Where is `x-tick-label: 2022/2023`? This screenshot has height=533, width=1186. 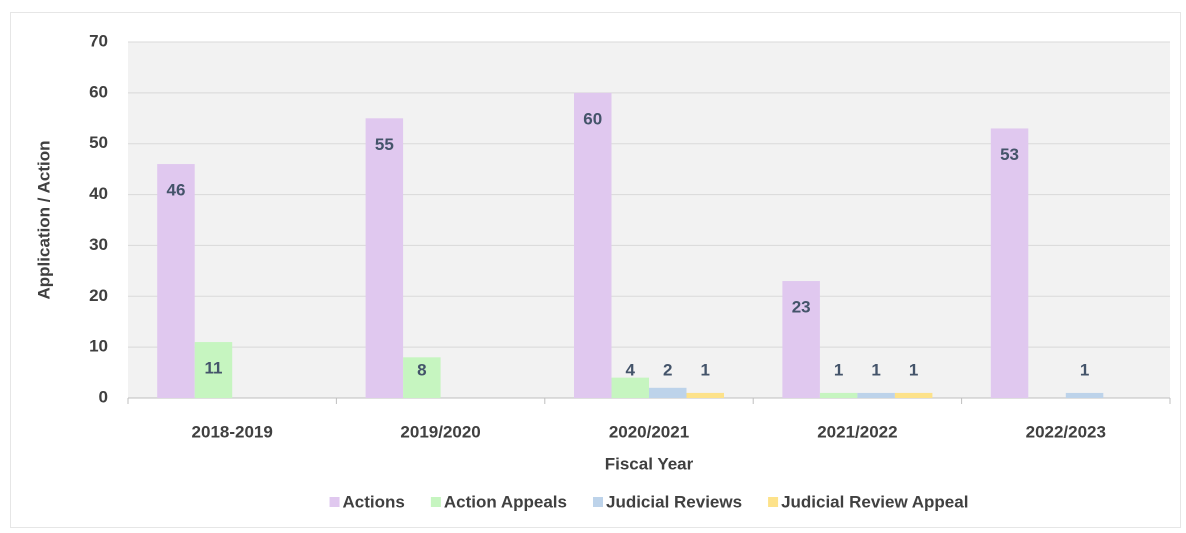 x-tick-label: 2022/2023 is located at coordinates (1066, 431).